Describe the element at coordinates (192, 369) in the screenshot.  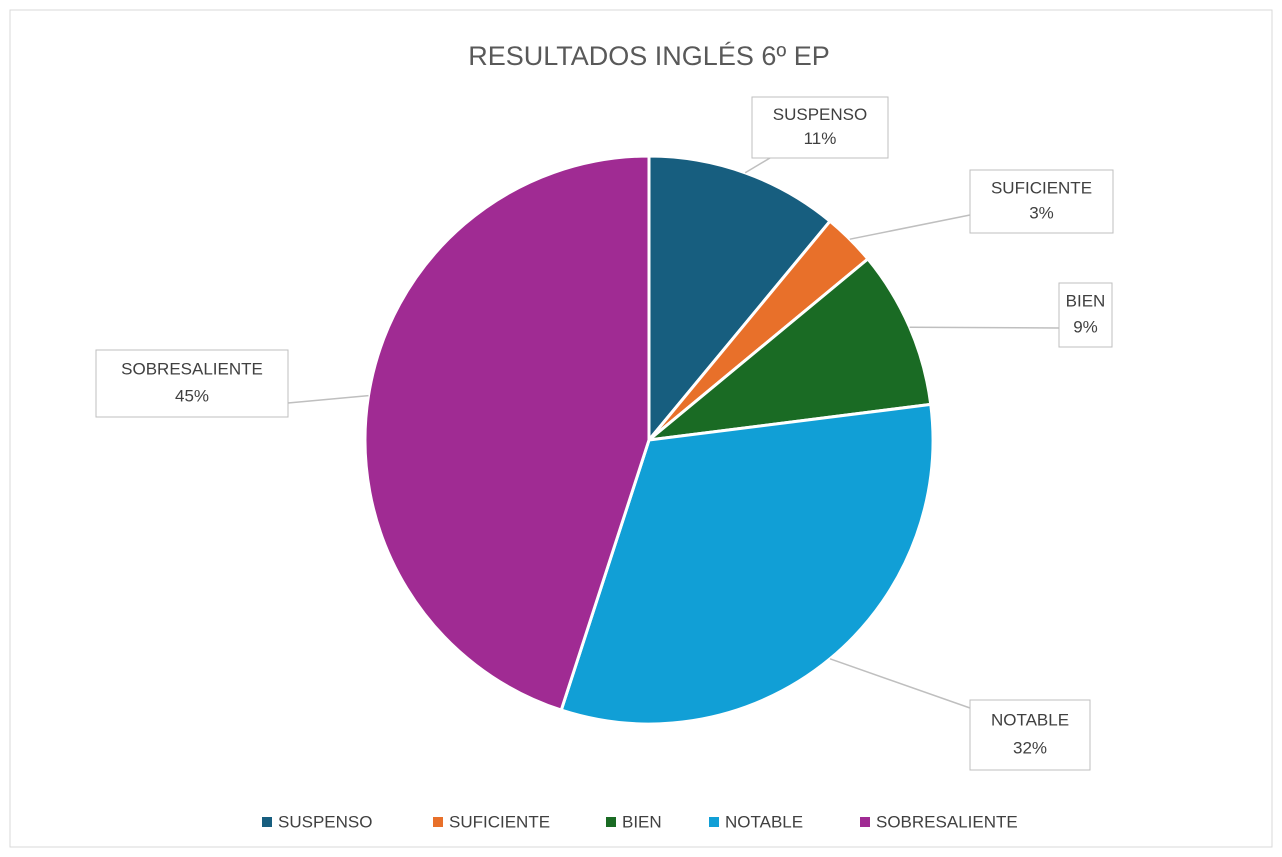
I see `data-label-name: SOBRESALIENTE` at that location.